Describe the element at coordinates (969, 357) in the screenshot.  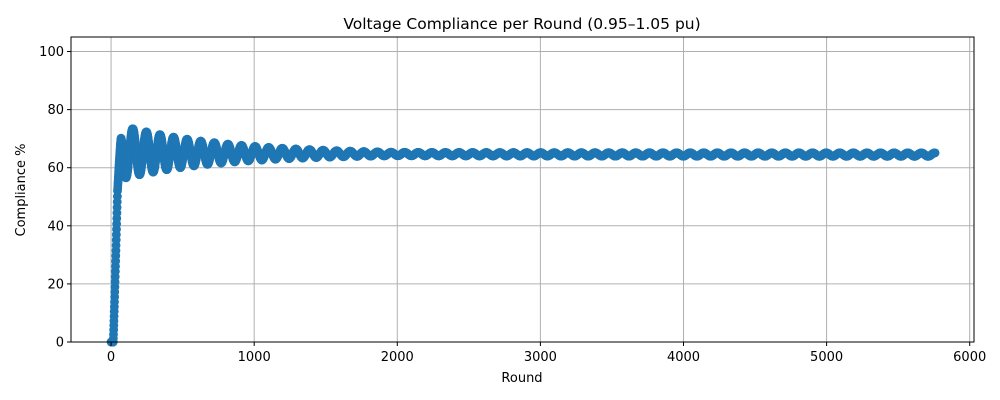
I see `x-tick-label: 6000` at that location.